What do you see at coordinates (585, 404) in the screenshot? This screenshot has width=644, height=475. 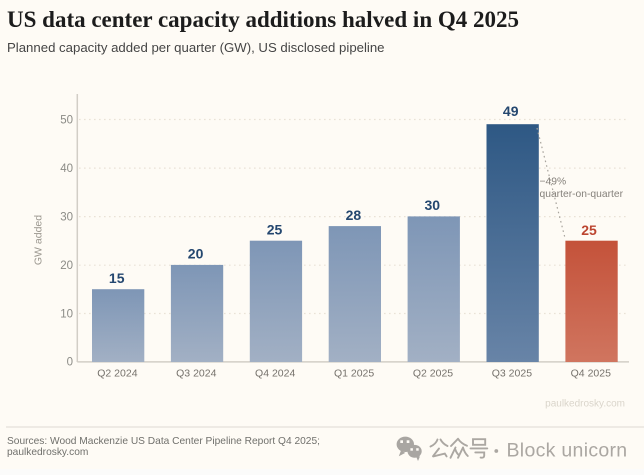 I see `svg-text: paulkedrosky.com` at bounding box center [585, 404].